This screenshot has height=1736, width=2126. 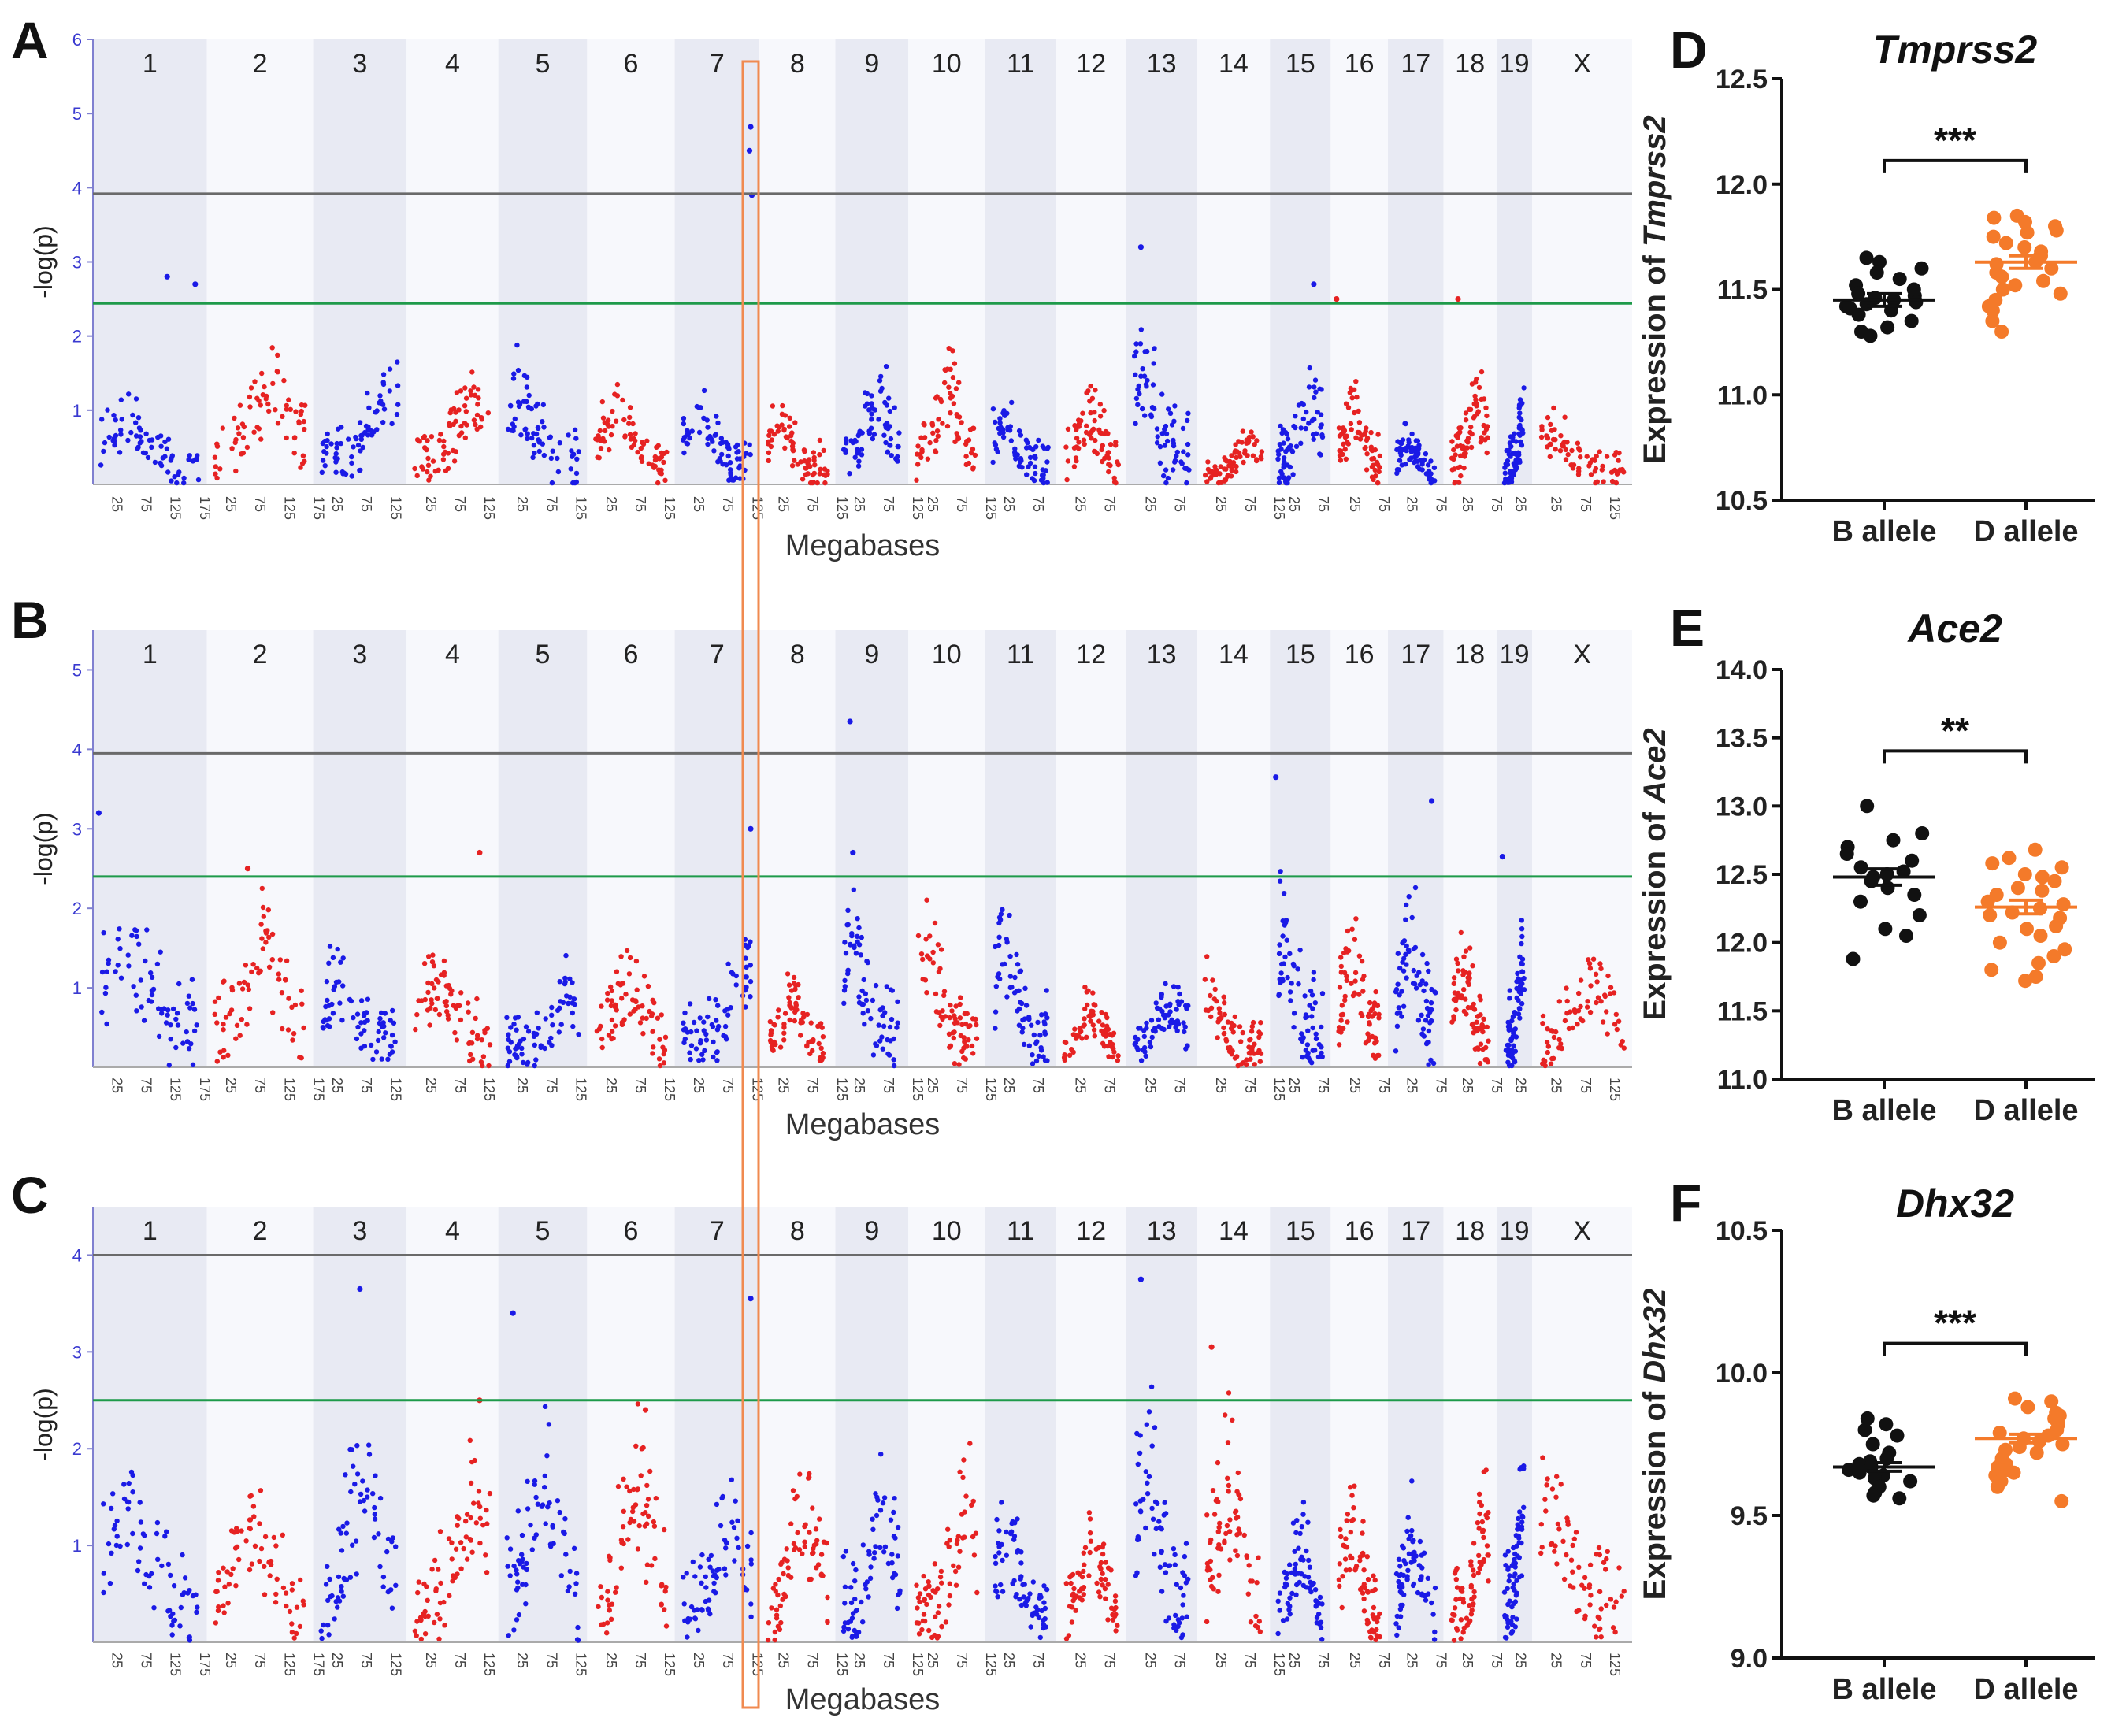 I want to click on peak-snp-point, so click(x=1458, y=299).